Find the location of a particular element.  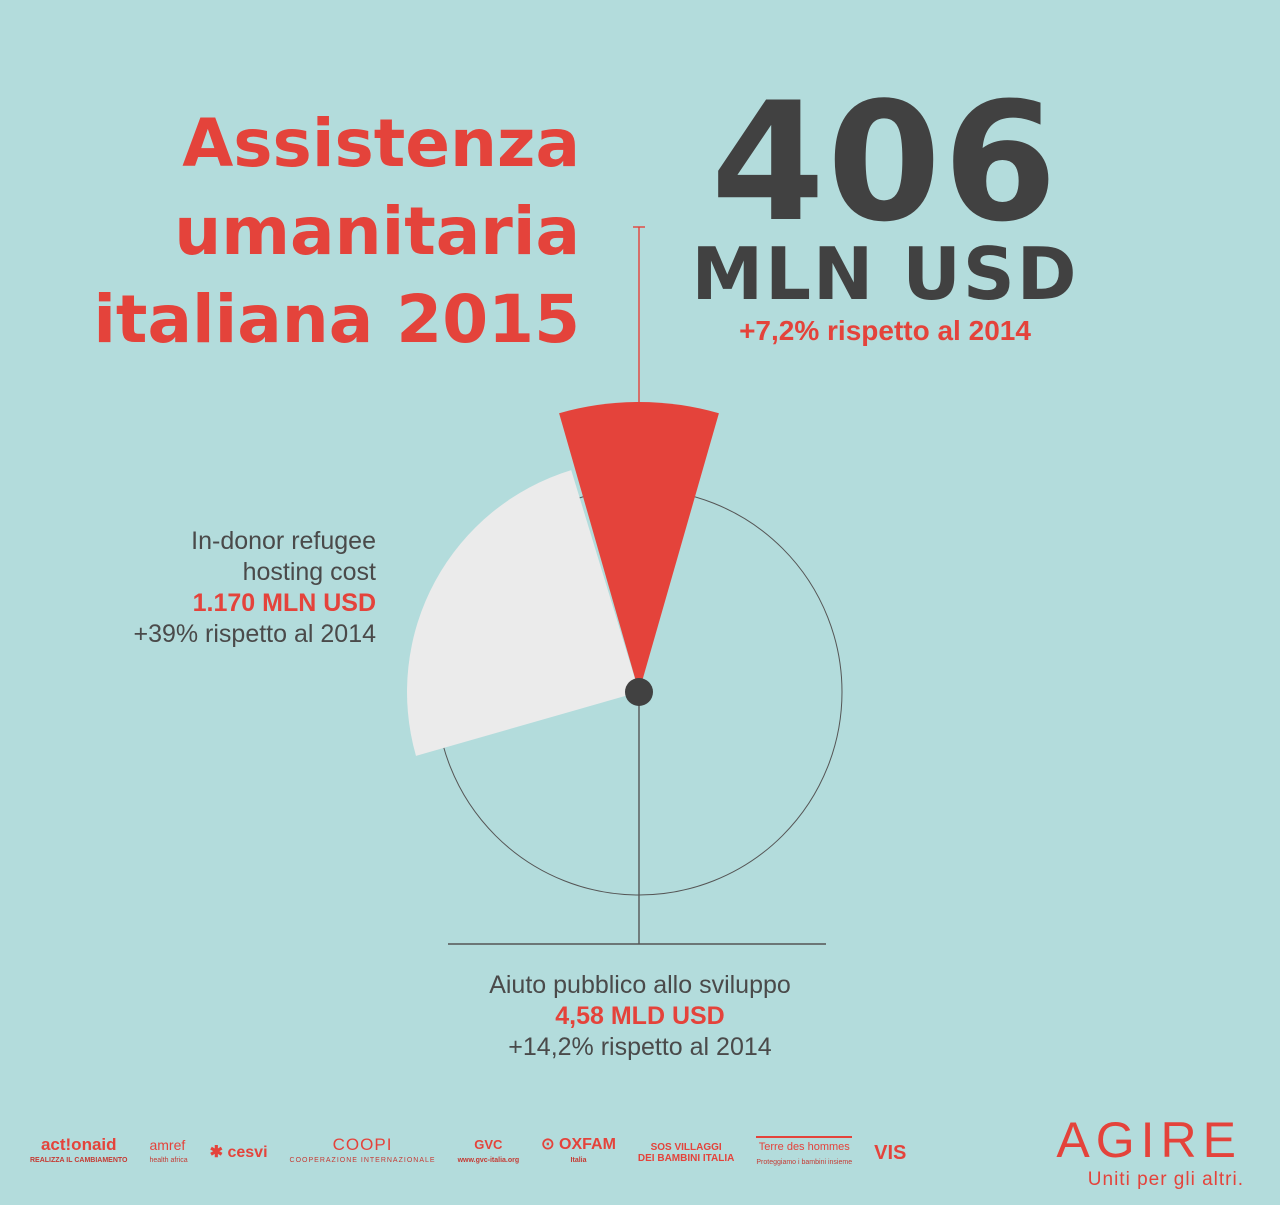

gvc-logo: GVC www.gvc-italia.org is located at coordinates (489, 1153).